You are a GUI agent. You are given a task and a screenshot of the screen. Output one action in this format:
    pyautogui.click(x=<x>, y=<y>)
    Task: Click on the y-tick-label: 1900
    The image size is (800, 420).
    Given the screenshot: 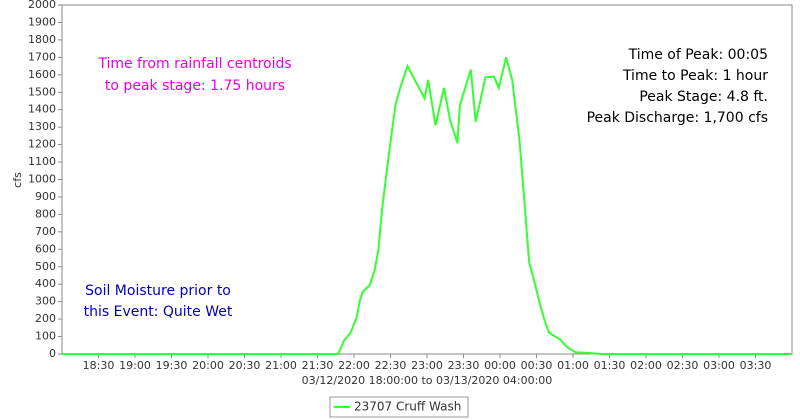 What is the action you would take?
    pyautogui.click(x=42, y=21)
    